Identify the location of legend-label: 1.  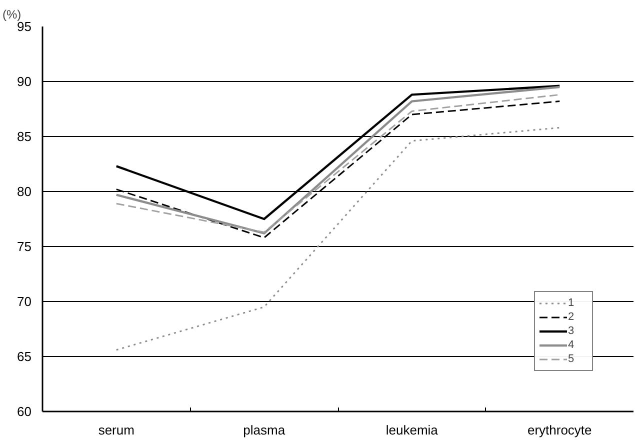
(572, 303).